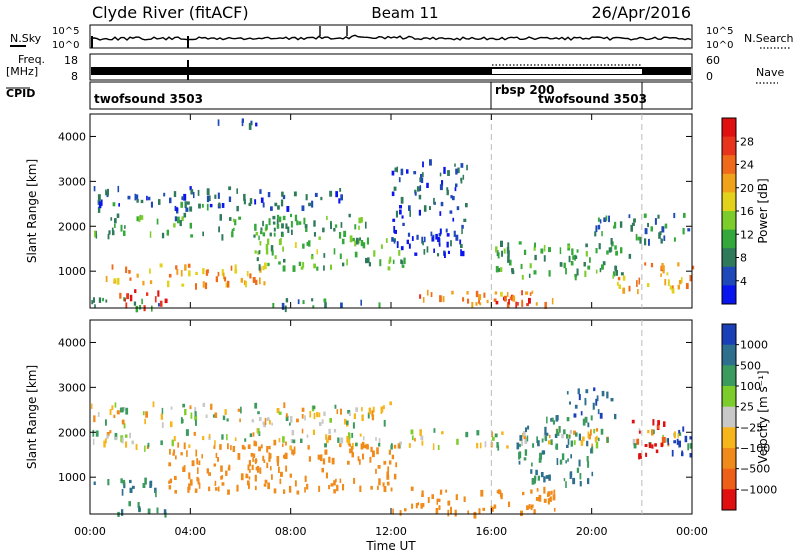  I want to click on cpid-change-lines, so click(566, 314).